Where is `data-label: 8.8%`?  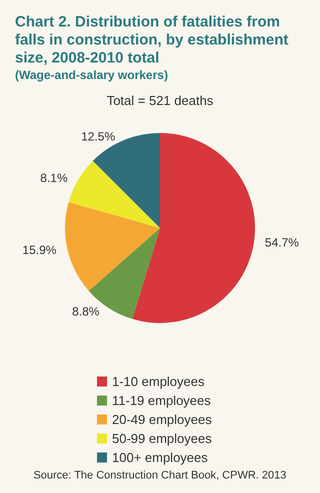 data-label: 8.8% is located at coordinates (86, 311).